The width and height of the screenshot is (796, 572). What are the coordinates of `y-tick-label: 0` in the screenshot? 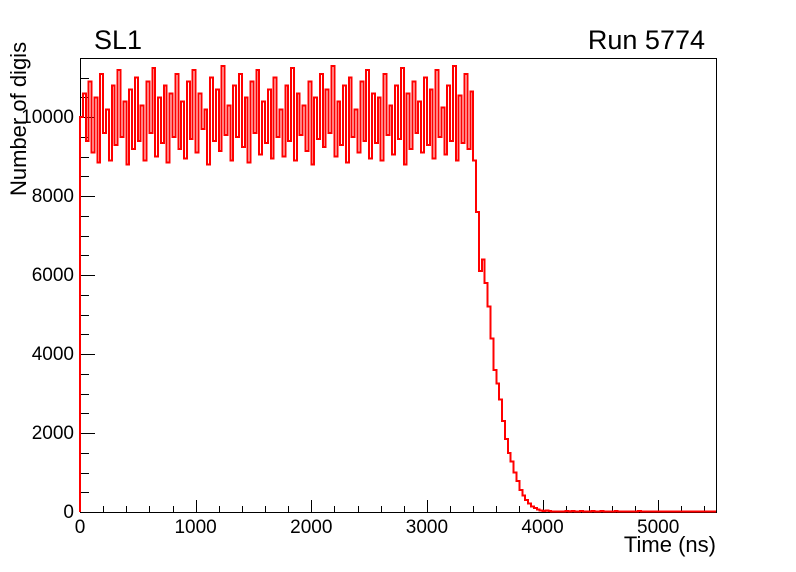 It's located at (68, 512).